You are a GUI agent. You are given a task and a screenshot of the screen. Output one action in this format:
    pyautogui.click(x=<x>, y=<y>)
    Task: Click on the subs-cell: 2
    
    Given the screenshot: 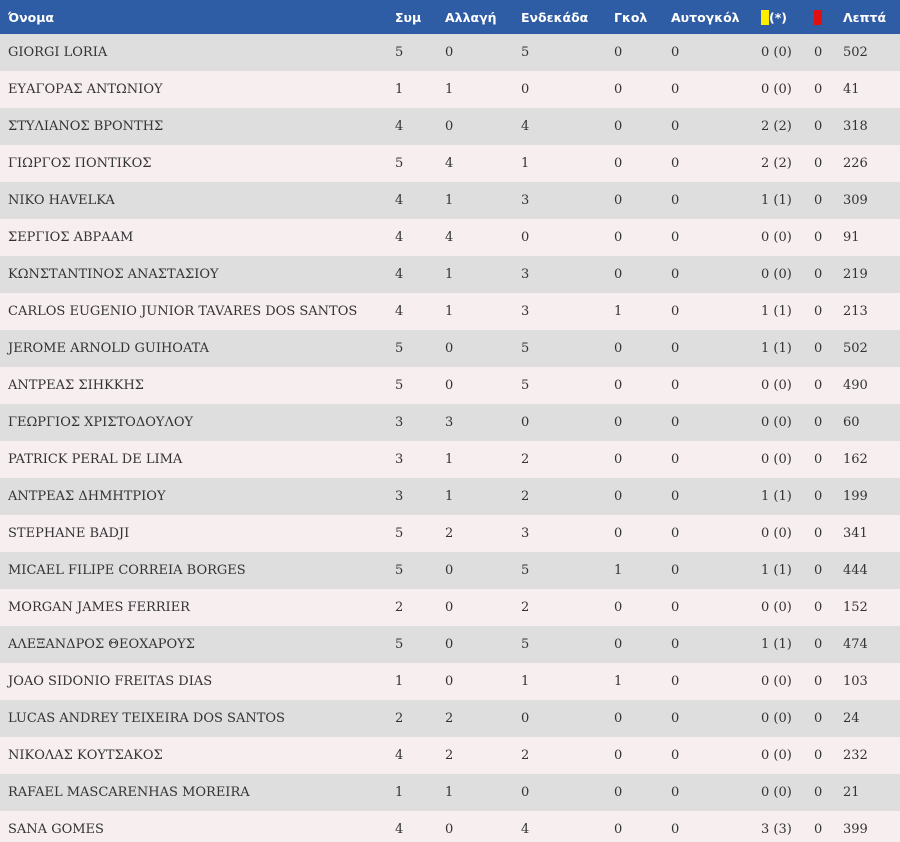 What is the action you would take?
    pyautogui.click(x=449, y=718)
    